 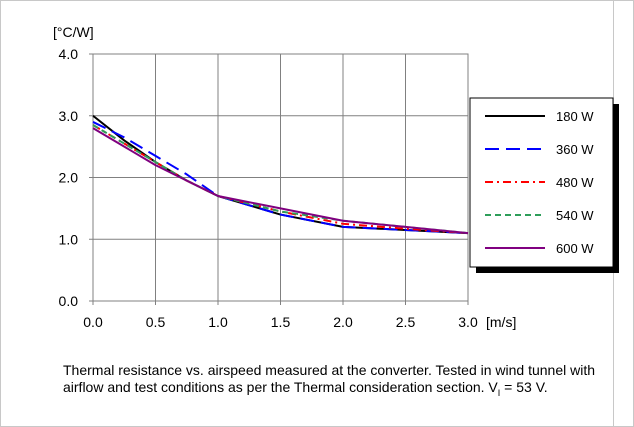 What do you see at coordinates (575, 182) in the screenshot?
I see `legend-label: 480 W` at bounding box center [575, 182].